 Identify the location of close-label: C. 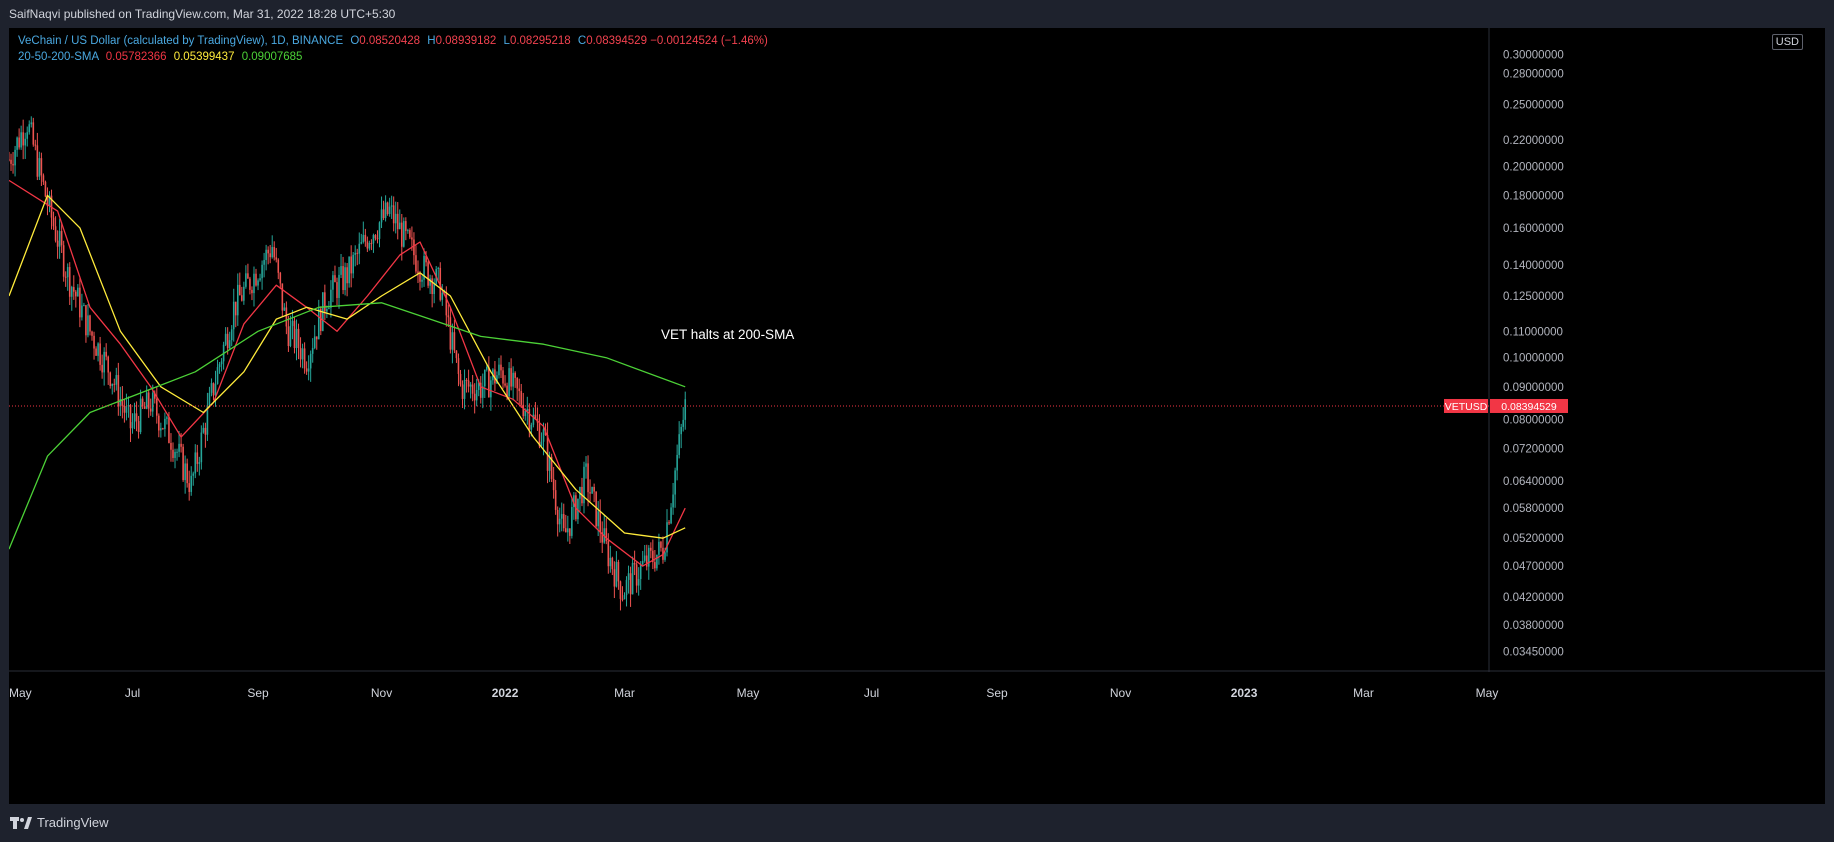
(582, 41).